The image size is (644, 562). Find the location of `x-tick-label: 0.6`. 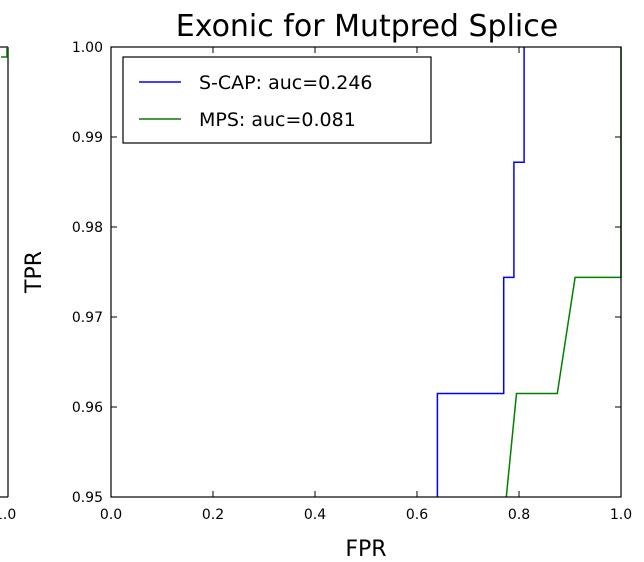

x-tick-label: 0.6 is located at coordinates (417, 515).